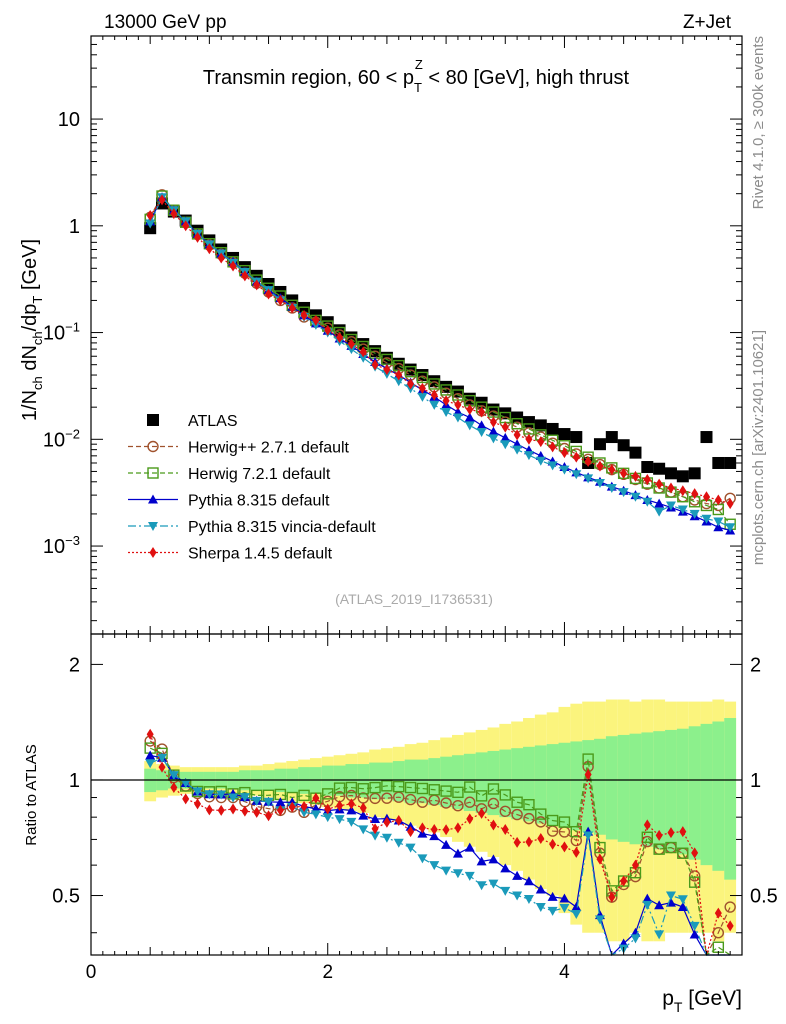 The image size is (786, 1024). Describe the element at coordinates (31, 794) in the screenshot. I see `ratio-y-axis-label: Ratio to ATLAS` at that location.